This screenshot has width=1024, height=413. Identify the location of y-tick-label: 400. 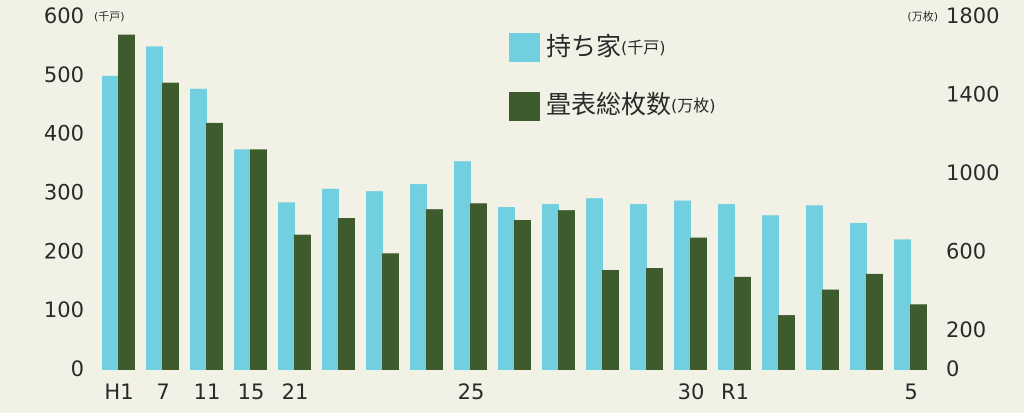
(64, 134).